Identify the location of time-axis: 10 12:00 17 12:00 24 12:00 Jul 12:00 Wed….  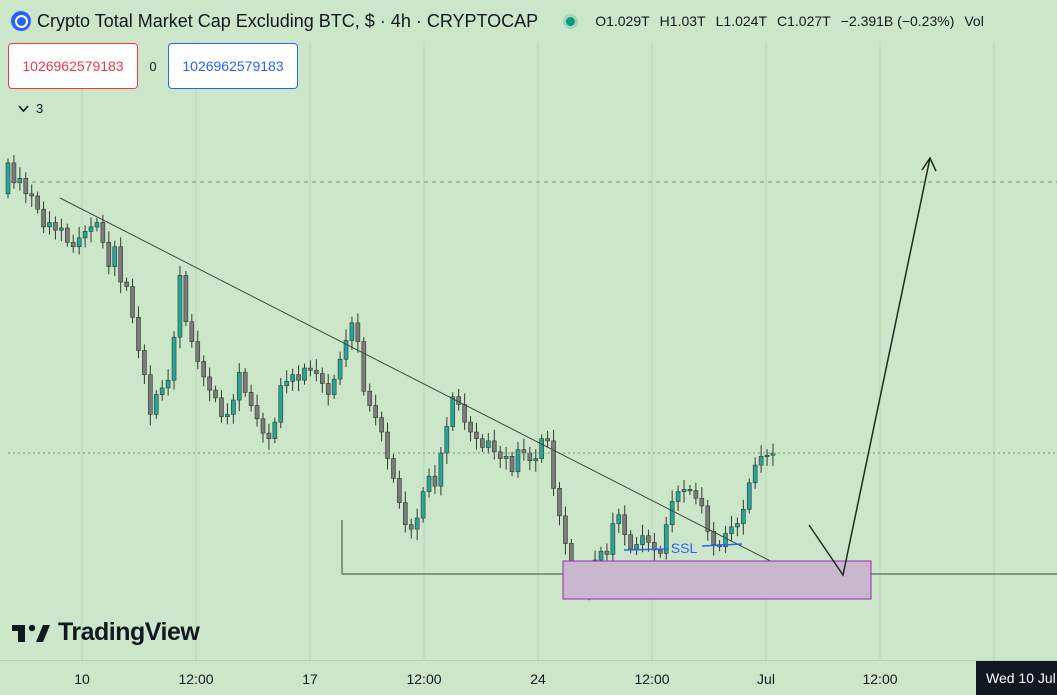
(528, 677).